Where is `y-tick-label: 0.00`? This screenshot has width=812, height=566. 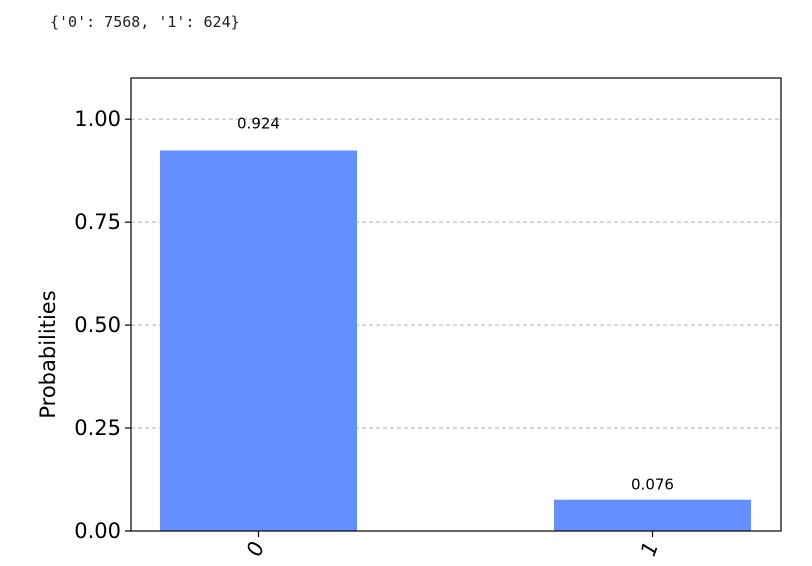 y-tick-label: 0.00 is located at coordinates (97, 531).